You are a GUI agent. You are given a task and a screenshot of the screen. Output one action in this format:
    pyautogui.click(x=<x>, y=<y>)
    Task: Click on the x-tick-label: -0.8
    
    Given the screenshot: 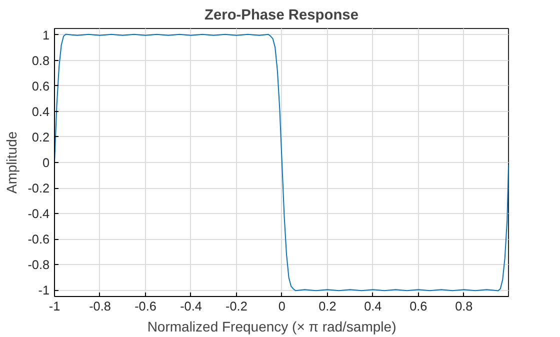 What is the action you would take?
    pyautogui.click(x=100, y=307)
    